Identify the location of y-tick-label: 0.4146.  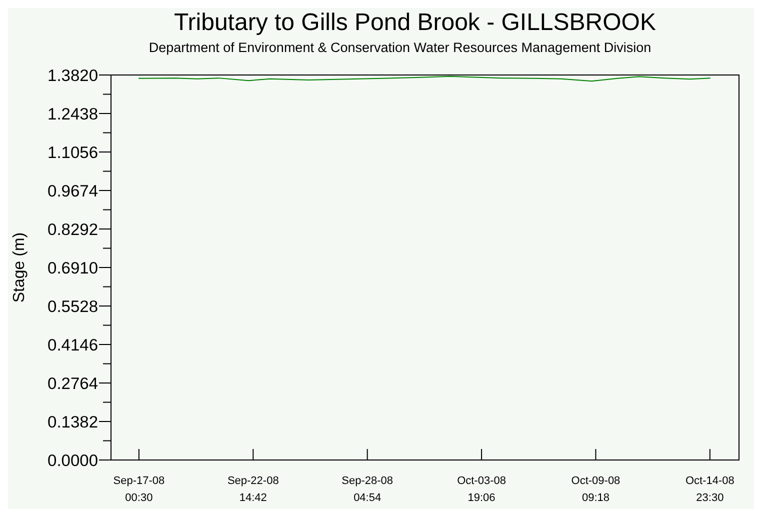
(73, 345).